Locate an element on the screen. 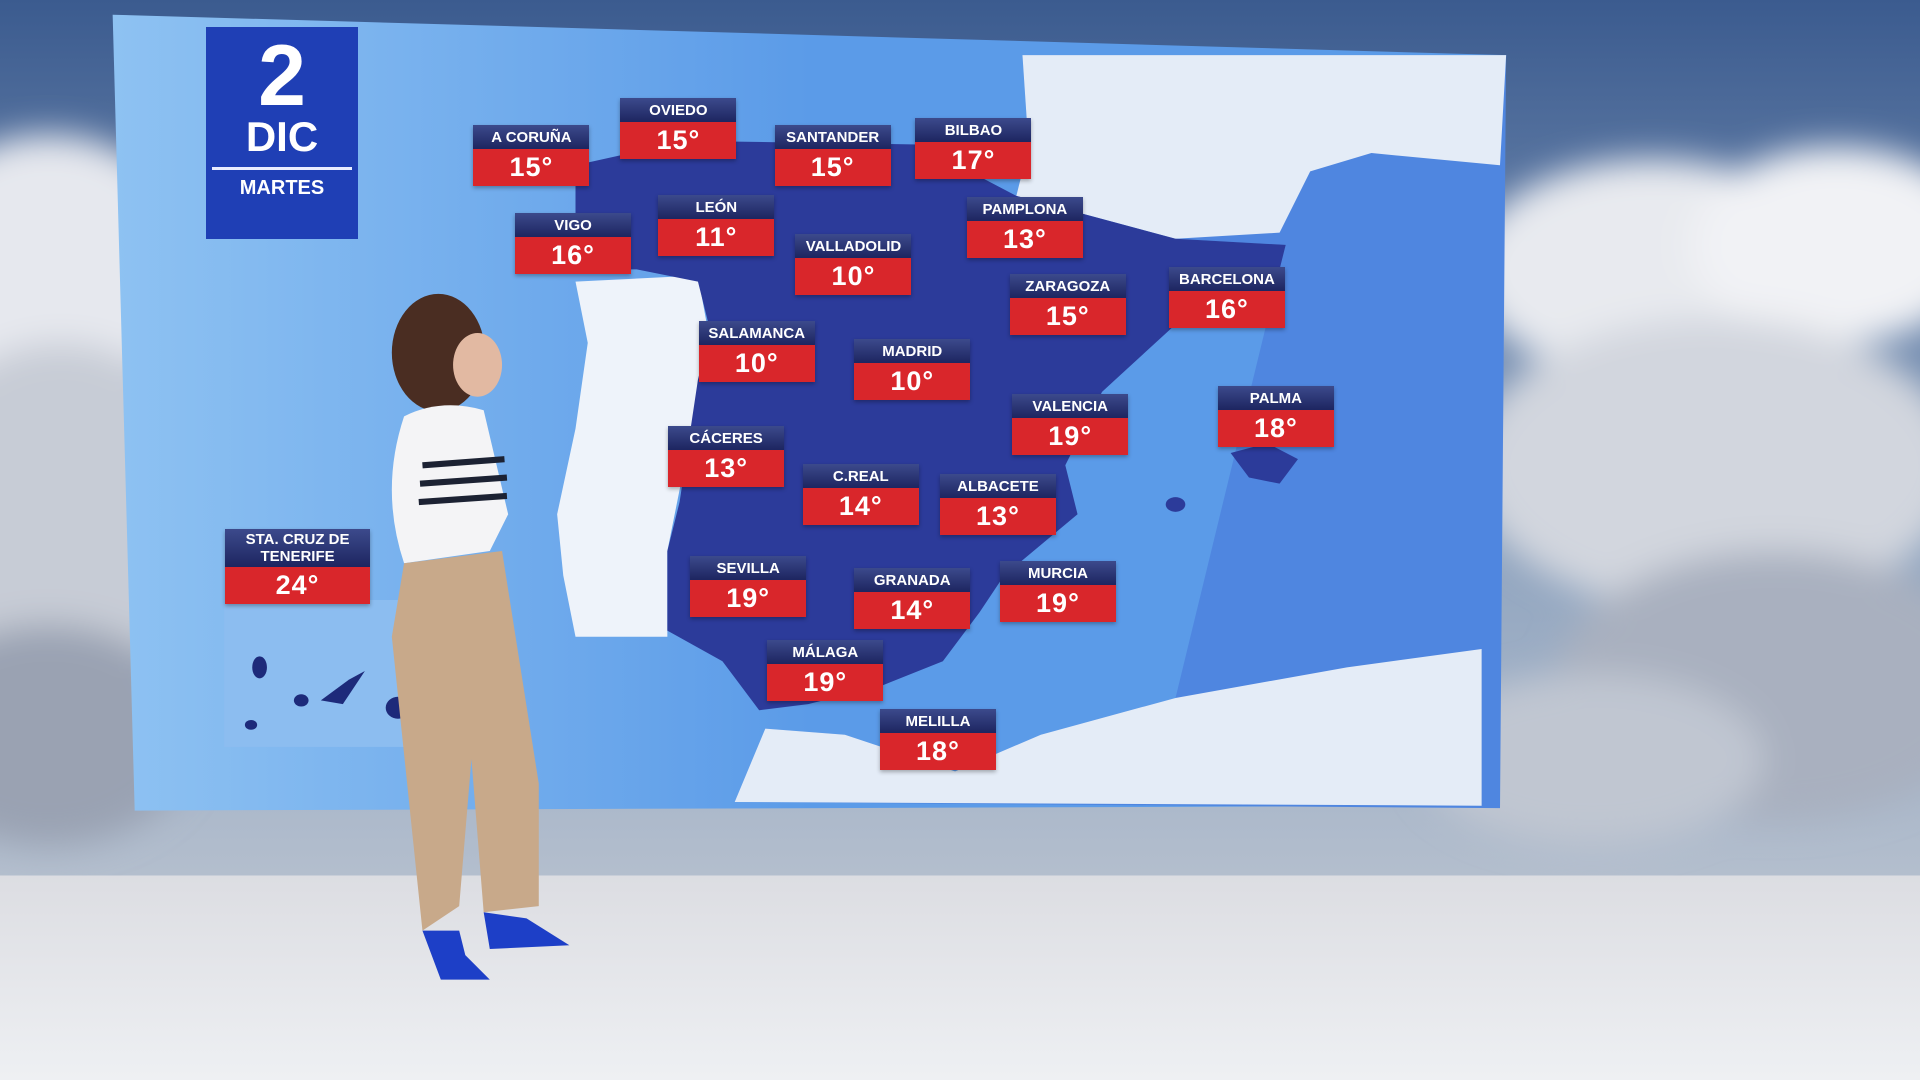 This screenshot has width=1920, height=1080. city-name: CÁCERES is located at coordinates (726, 438).